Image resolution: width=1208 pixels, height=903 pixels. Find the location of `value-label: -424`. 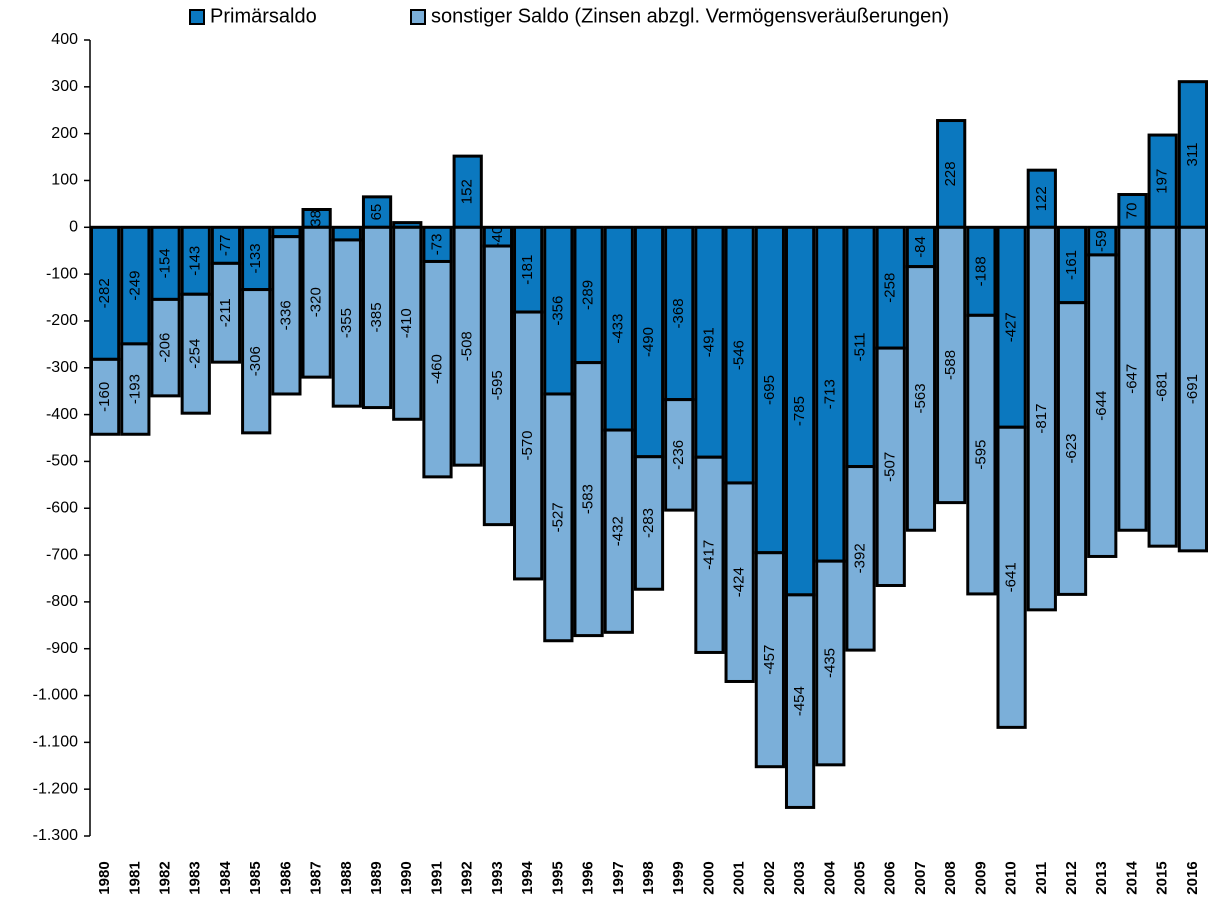

value-label: -424 is located at coordinates (739, 582).